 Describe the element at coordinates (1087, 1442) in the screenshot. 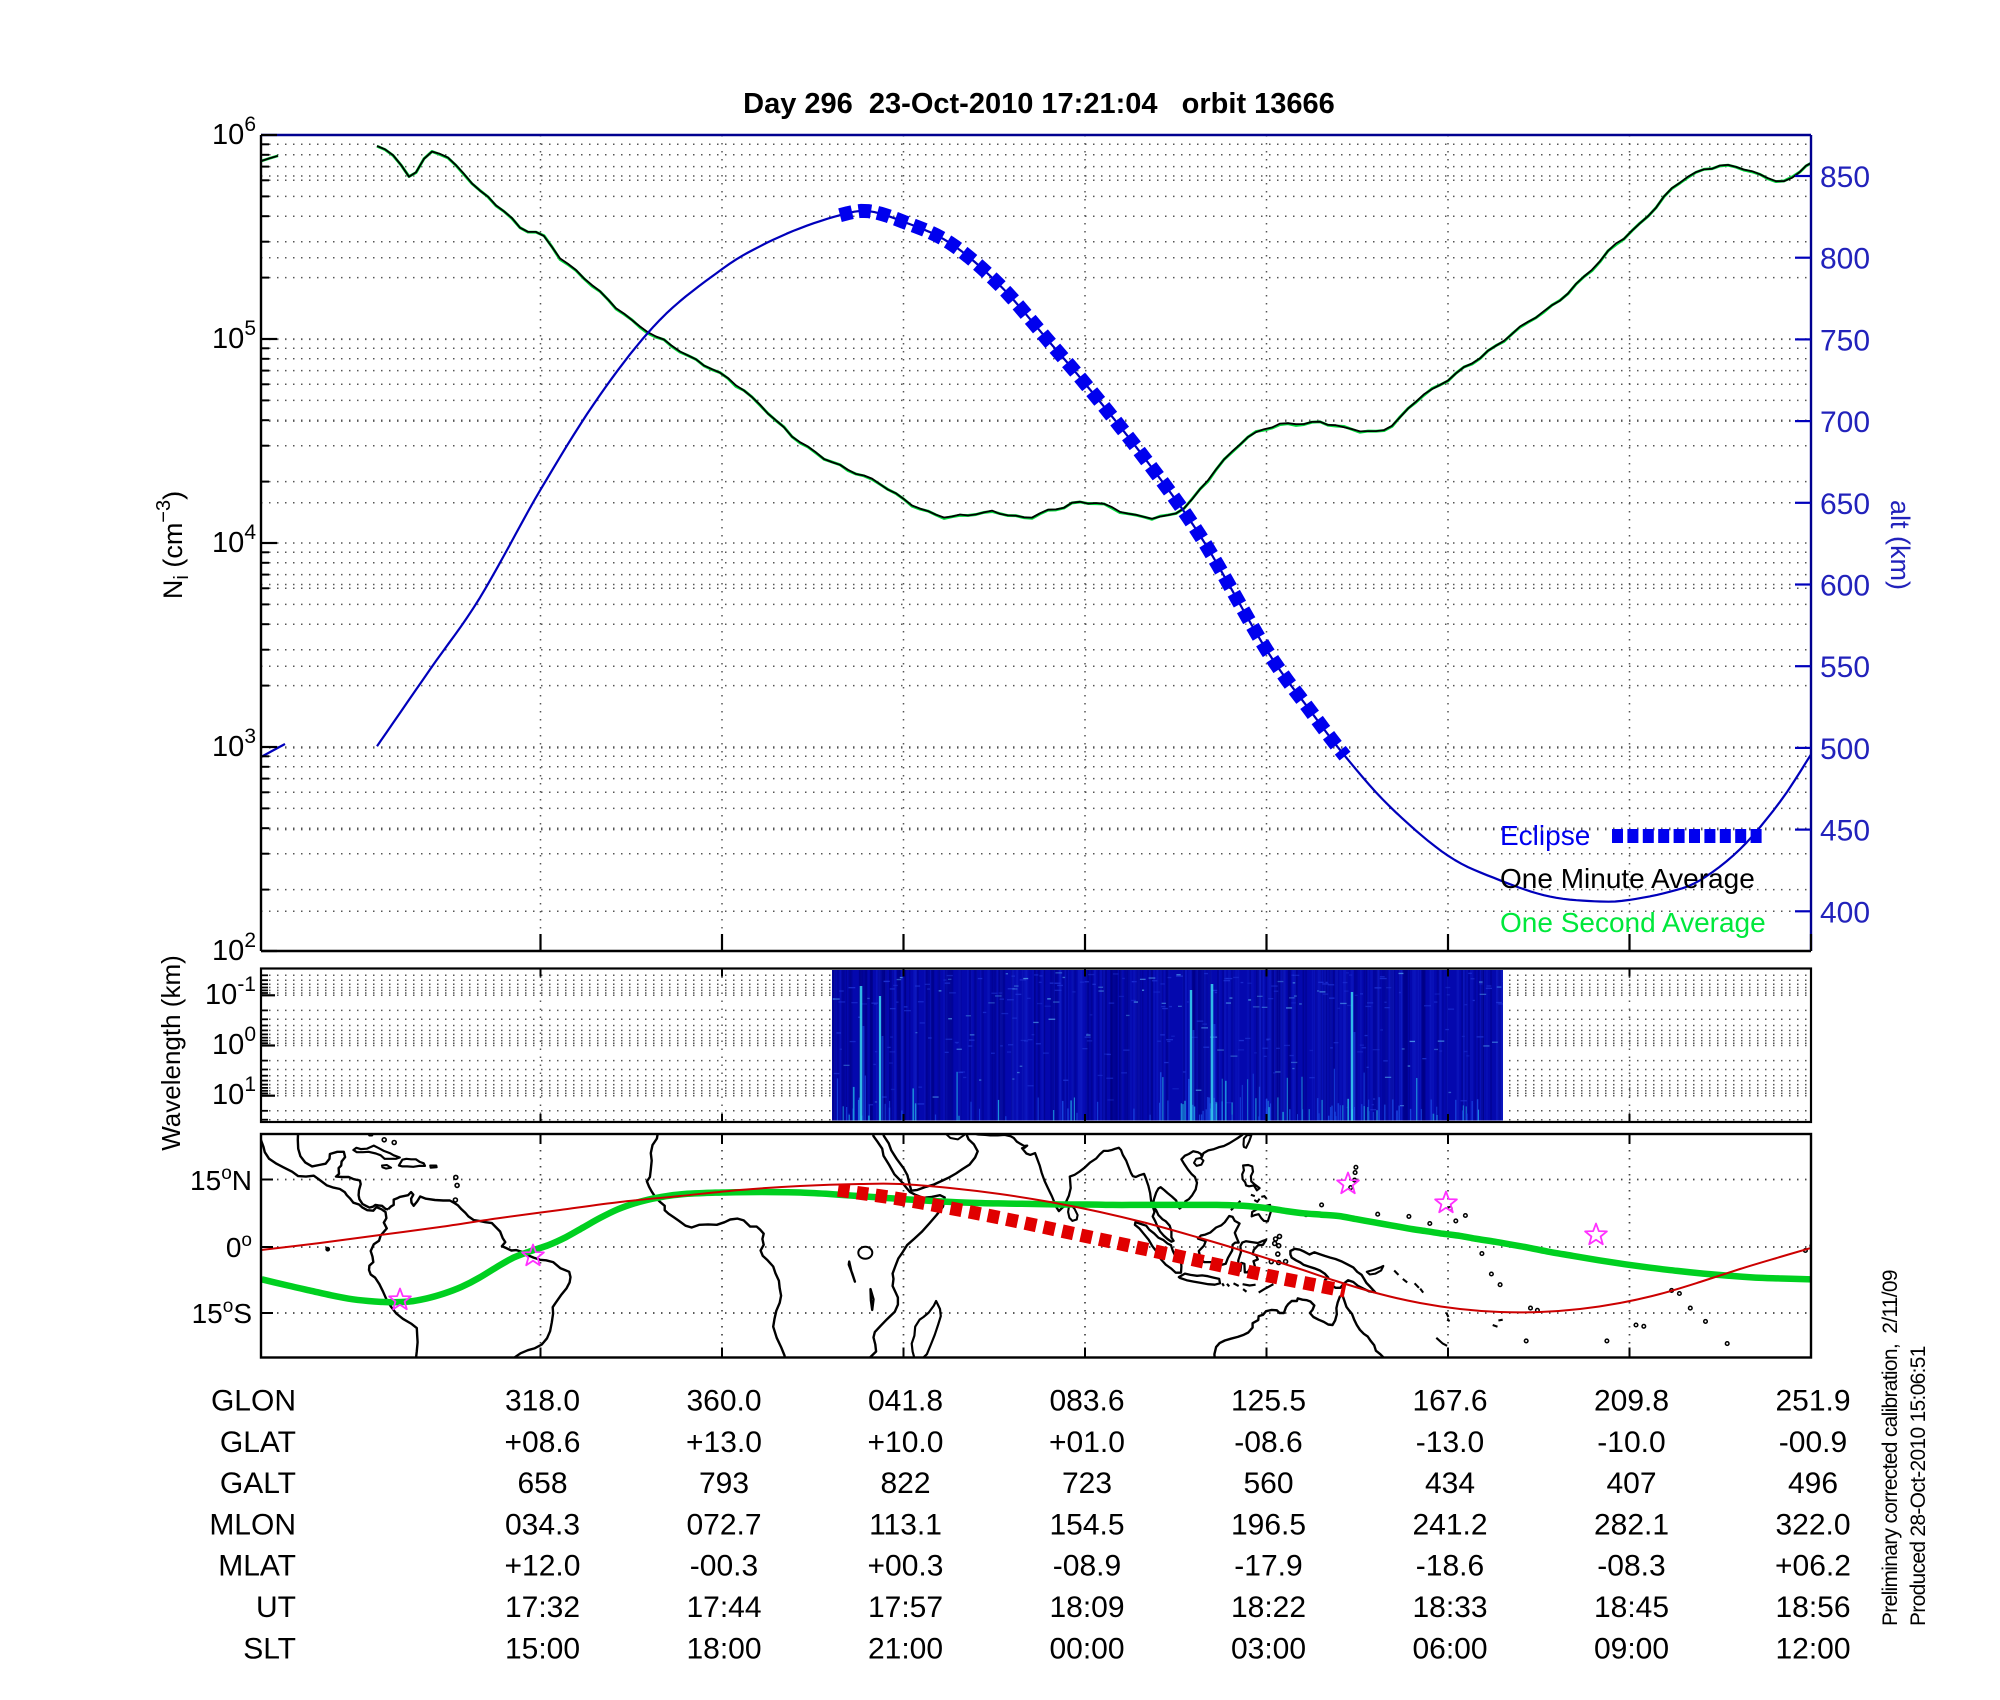

I see `svg-text: +01.0` at that location.